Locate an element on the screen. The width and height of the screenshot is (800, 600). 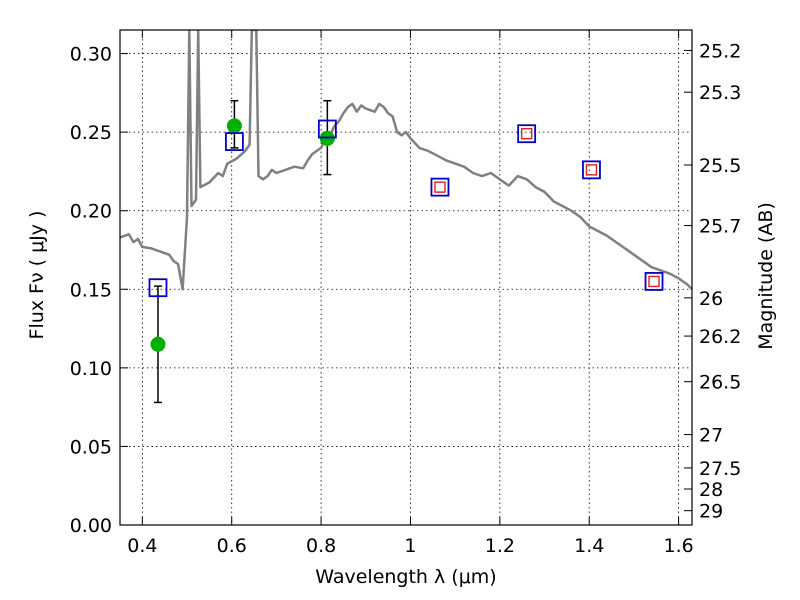
y-tick-label: 0.00 is located at coordinates (91, 526).